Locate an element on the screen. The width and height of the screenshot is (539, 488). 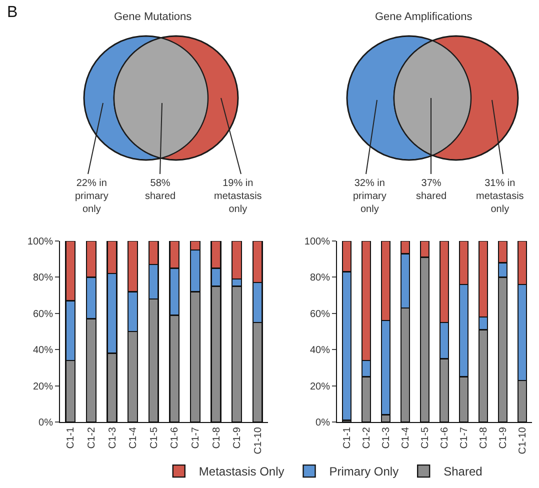
category-label: 22% in primary only is located at coordinates (91, 196).